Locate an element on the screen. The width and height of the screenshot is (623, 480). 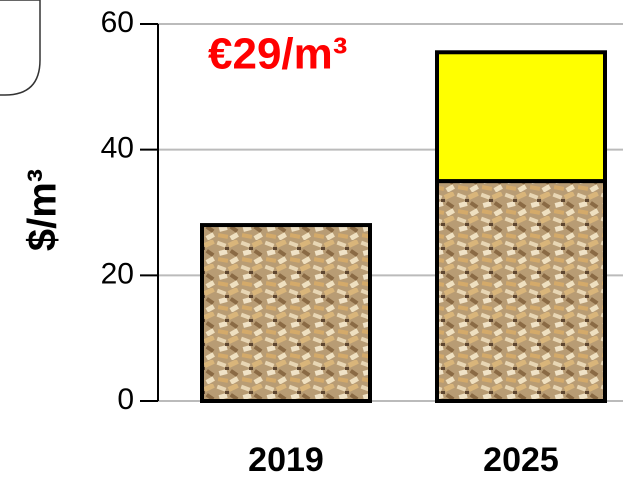
y-axis-label: $/m³ is located at coordinates (43, 210).